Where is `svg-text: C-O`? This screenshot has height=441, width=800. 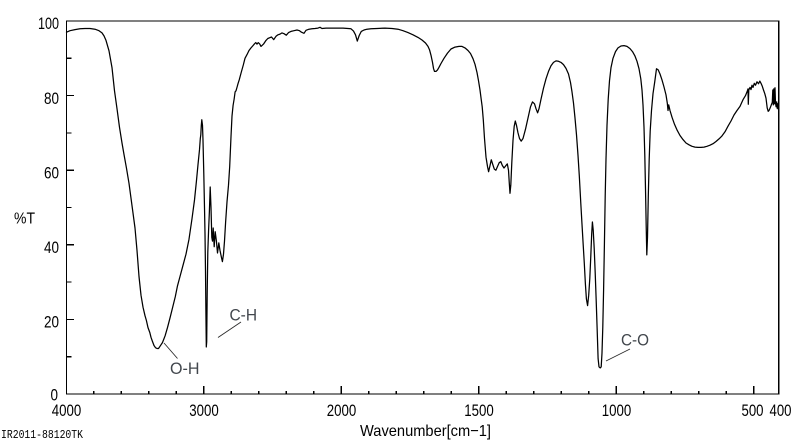 svg-text: C-O is located at coordinates (635, 339).